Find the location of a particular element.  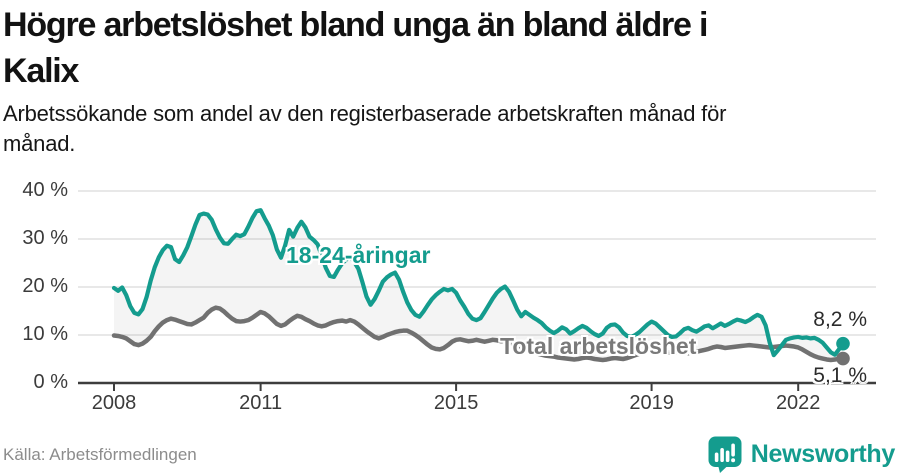

series-label-total: Total arbetslöshet is located at coordinates (598, 346).